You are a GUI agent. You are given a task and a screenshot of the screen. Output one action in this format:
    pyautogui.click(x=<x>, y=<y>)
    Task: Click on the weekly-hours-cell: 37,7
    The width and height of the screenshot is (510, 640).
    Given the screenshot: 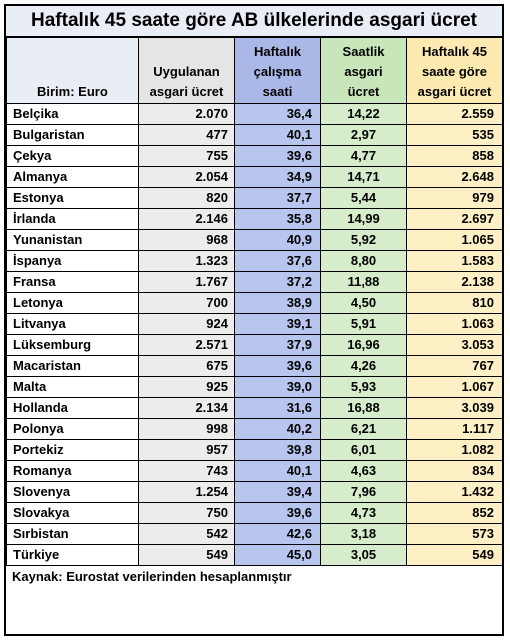 What is the action you would take?
    pyautogui.click(x=277, y=198)
    